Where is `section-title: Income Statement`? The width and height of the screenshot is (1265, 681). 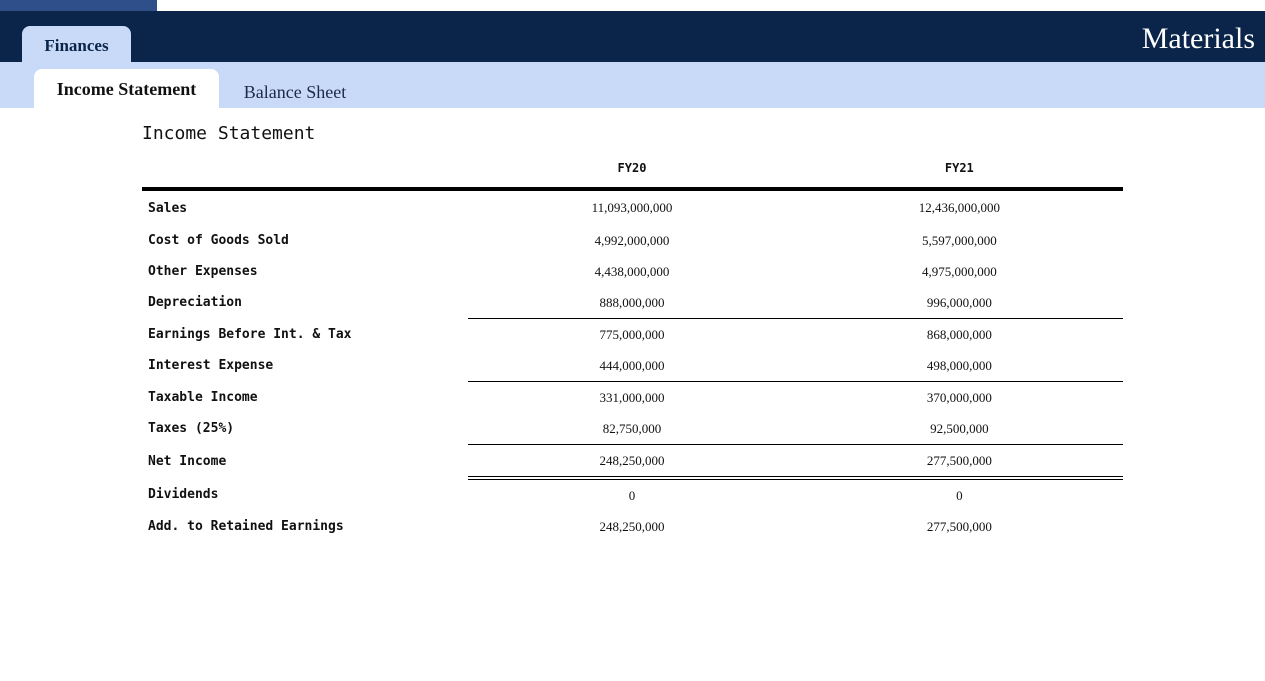 section-title: Income Statement is located at coordinates (229, 133).